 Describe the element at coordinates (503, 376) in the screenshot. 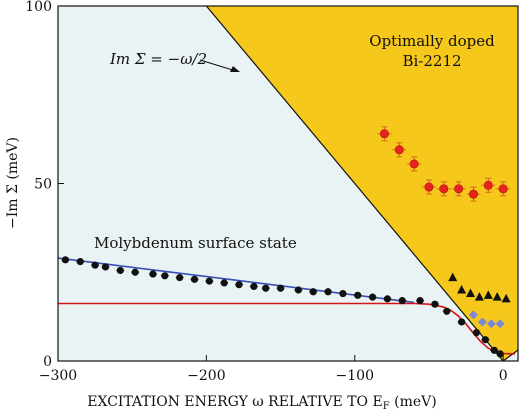

I see `x-tick-label: 0` at that location.